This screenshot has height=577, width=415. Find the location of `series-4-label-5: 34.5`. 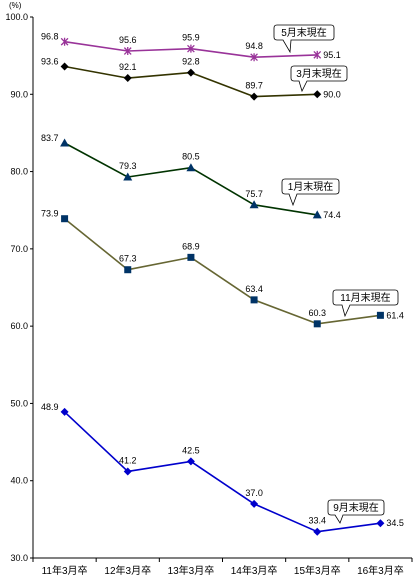

series-4-label-5: 34.5 is located at coordinates (395, 523).